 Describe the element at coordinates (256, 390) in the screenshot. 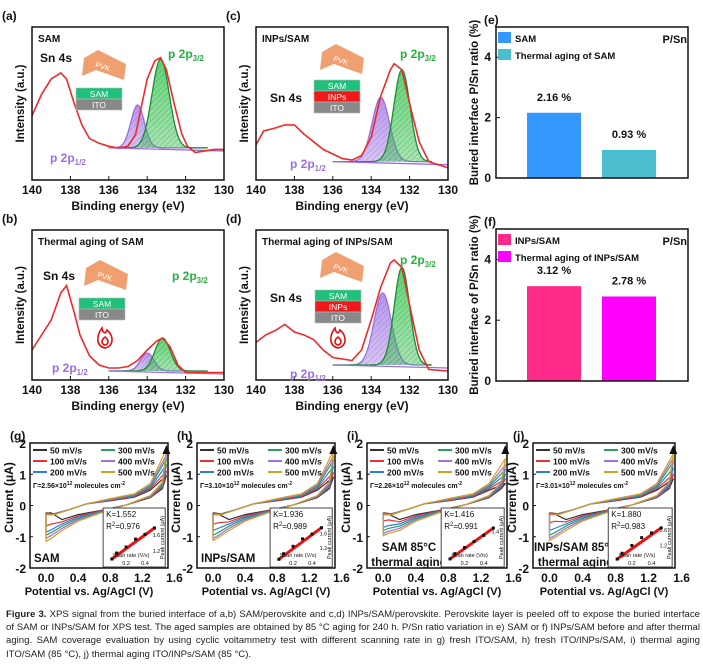

I see `x-tick-label: 140` at that location.